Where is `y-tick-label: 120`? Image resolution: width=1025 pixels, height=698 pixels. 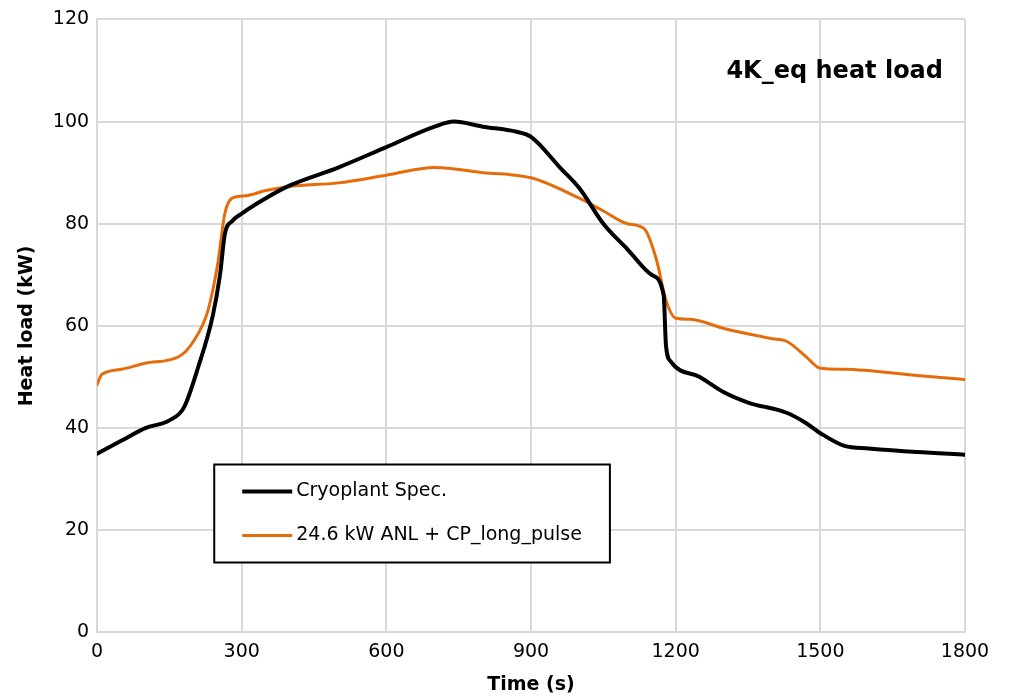 y-tick-label: 120 is located at coordinates (71, 17).